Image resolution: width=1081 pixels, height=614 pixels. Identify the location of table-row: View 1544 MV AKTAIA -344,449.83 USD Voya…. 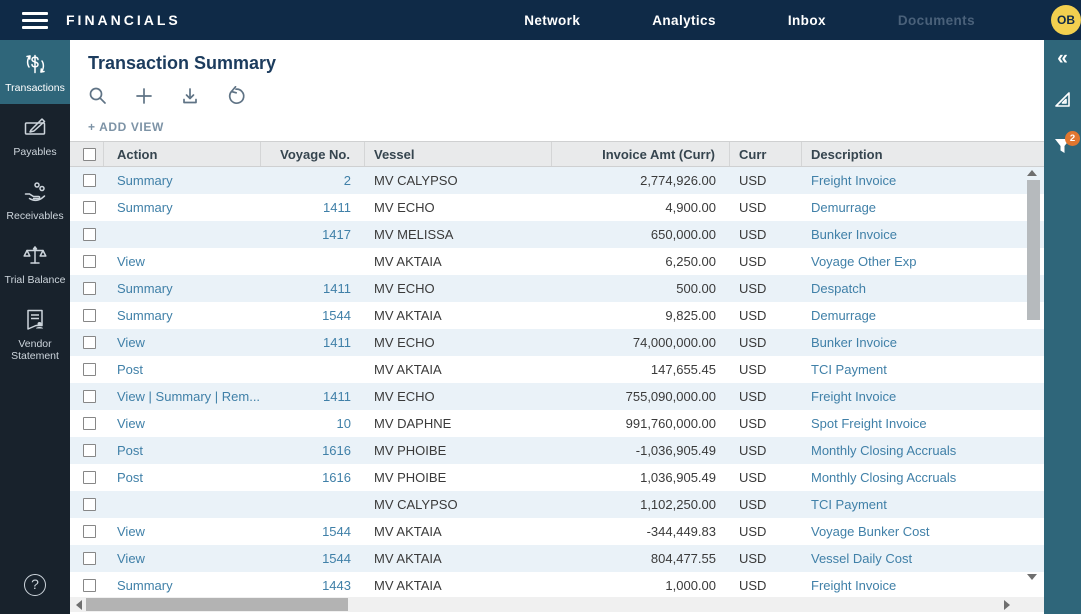
(557, 531).